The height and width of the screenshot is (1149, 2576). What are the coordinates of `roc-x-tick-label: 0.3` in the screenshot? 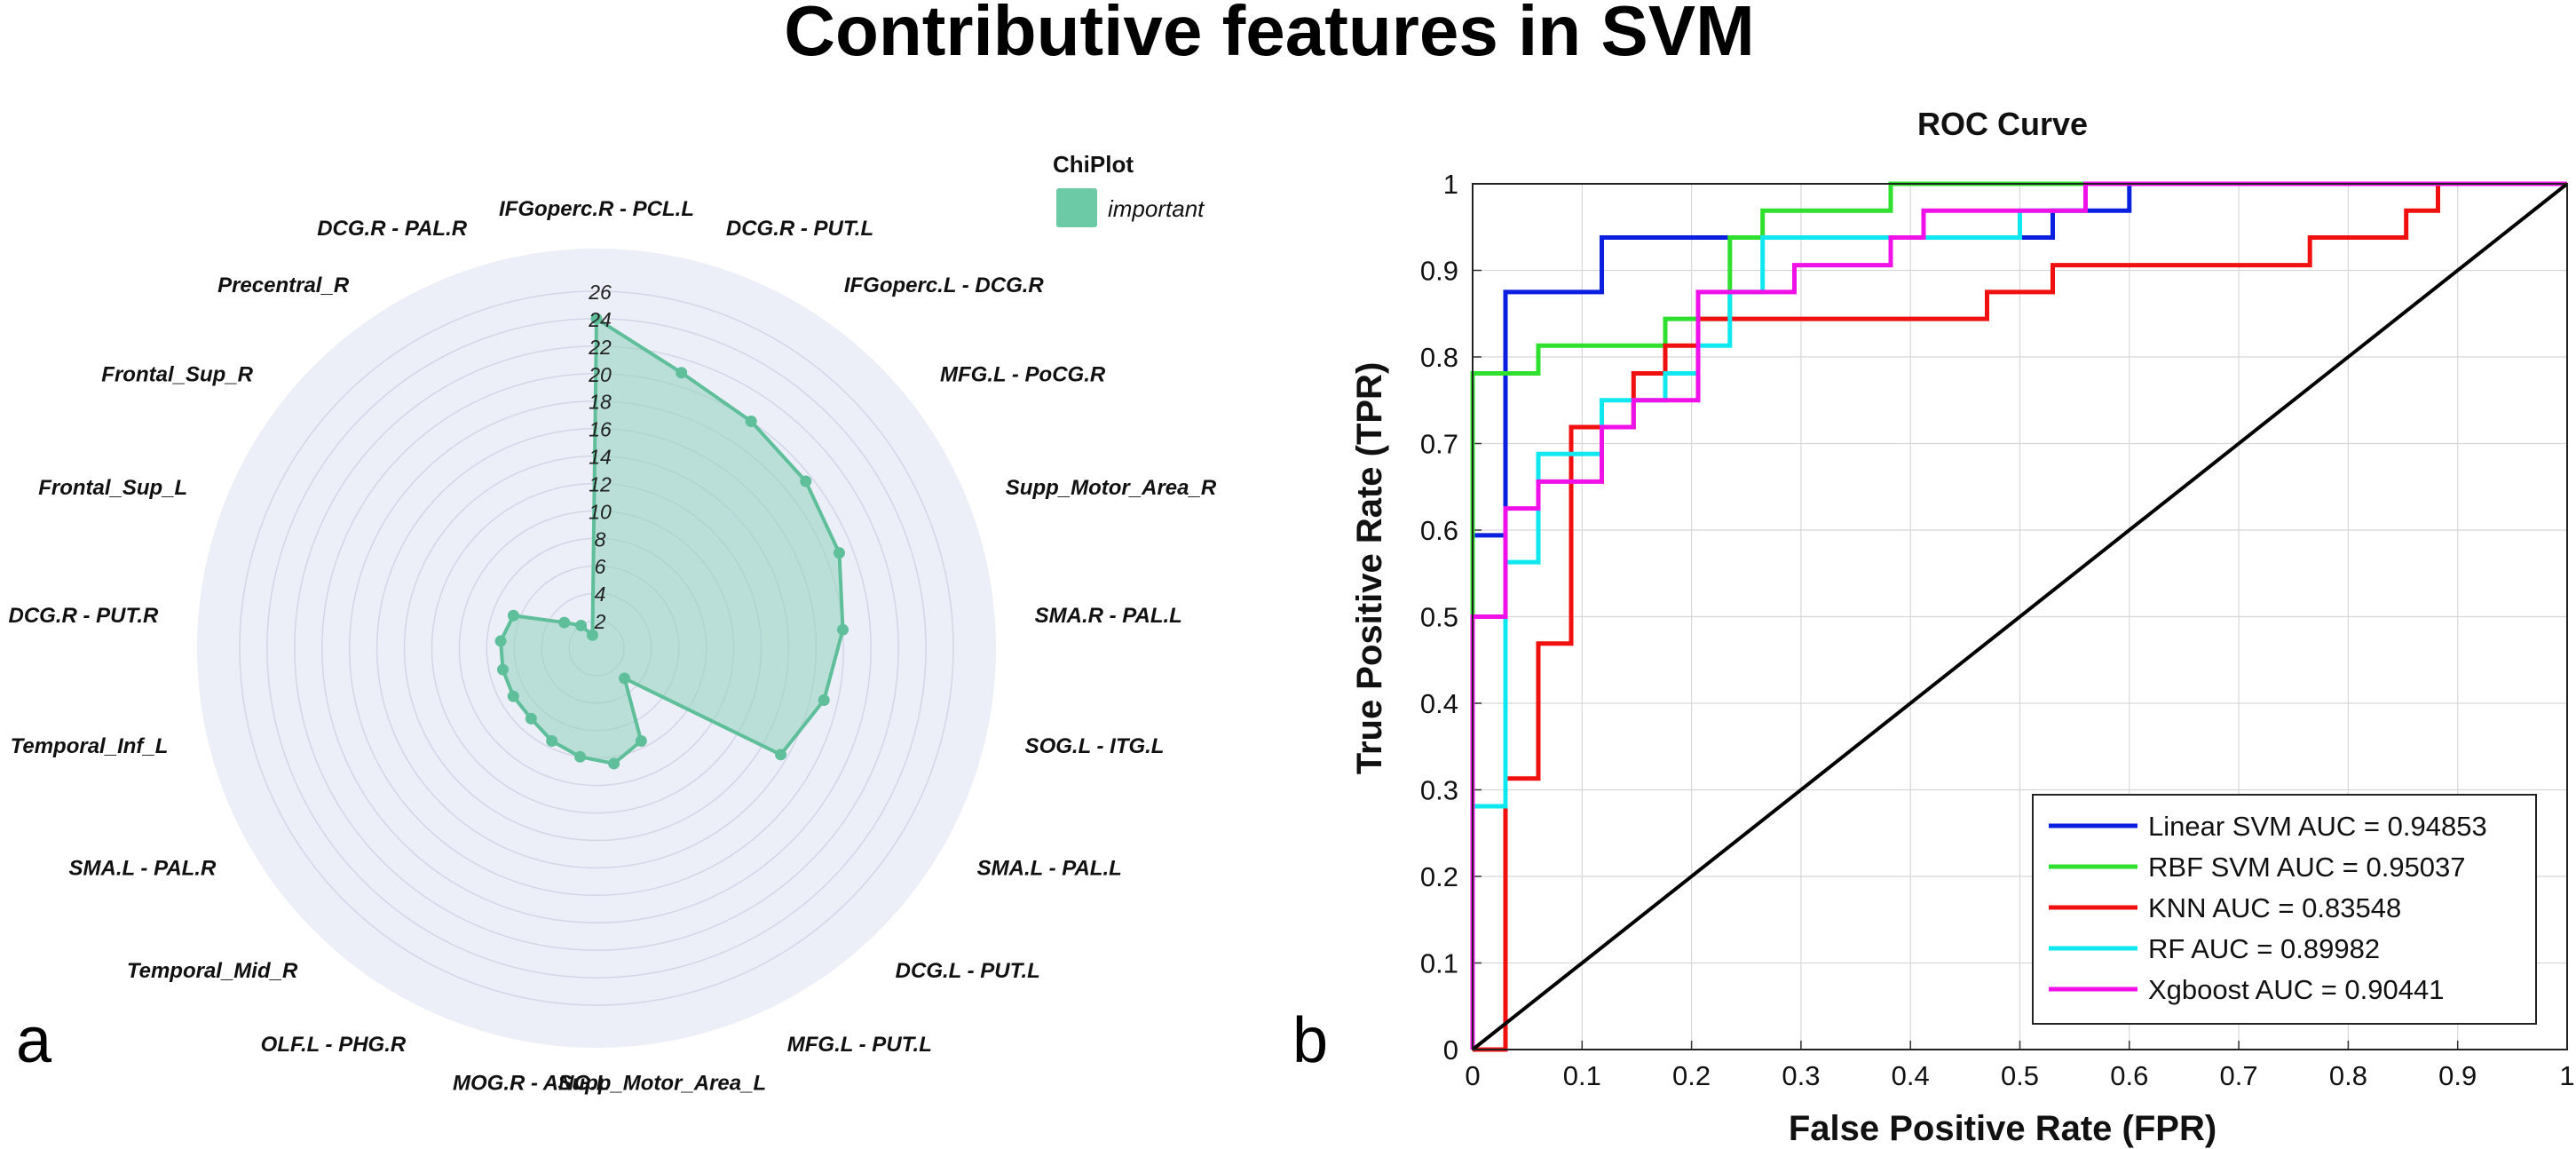 It's located at (1801, 1075).